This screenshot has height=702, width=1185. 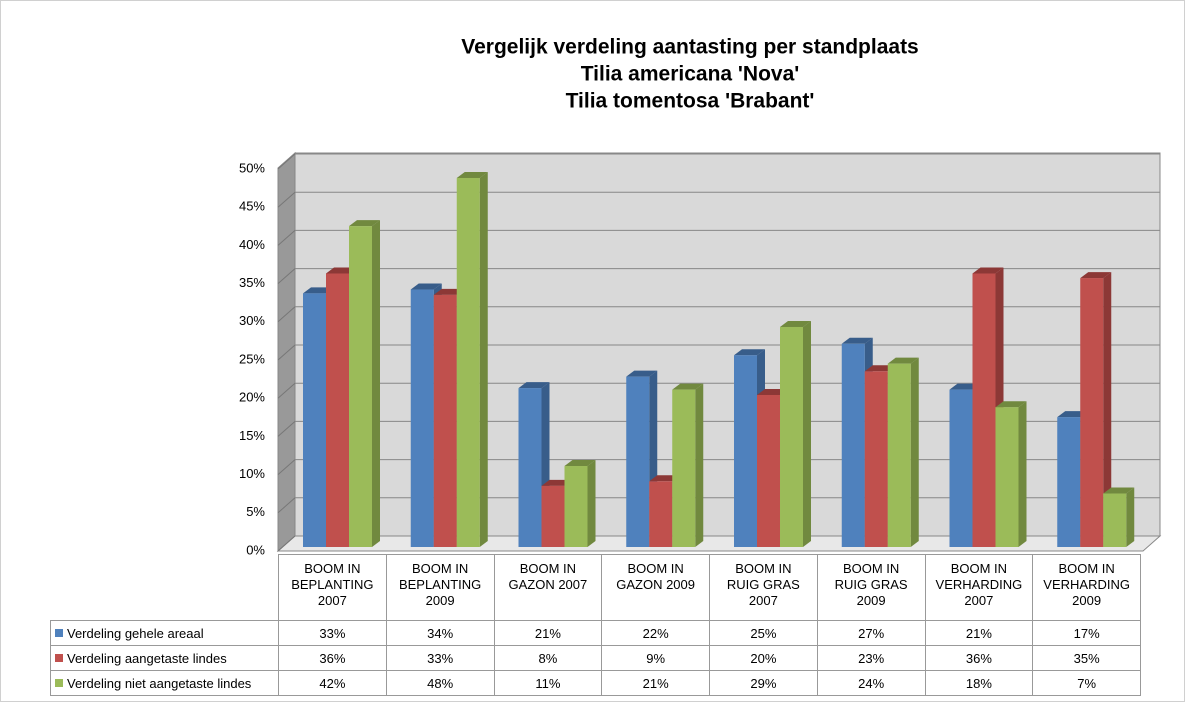 What do you see at coordinates (690, 101) in the screenshot?
I see `chart-title: Tilia tomentosa 'Brabant'` at bounding box center [690, 101].